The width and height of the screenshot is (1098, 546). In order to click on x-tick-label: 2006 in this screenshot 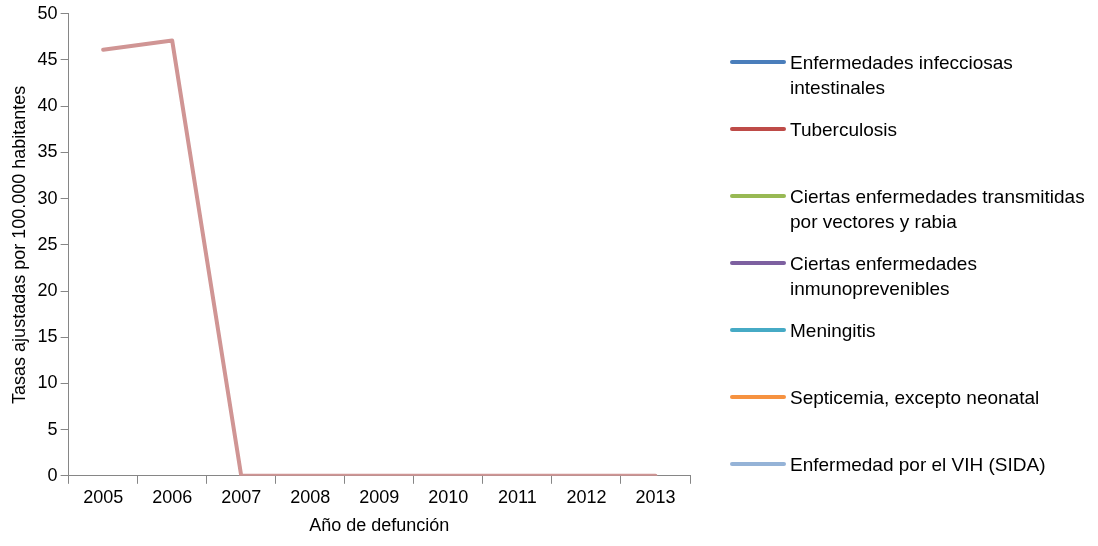, I will do `click(172, 496)`.